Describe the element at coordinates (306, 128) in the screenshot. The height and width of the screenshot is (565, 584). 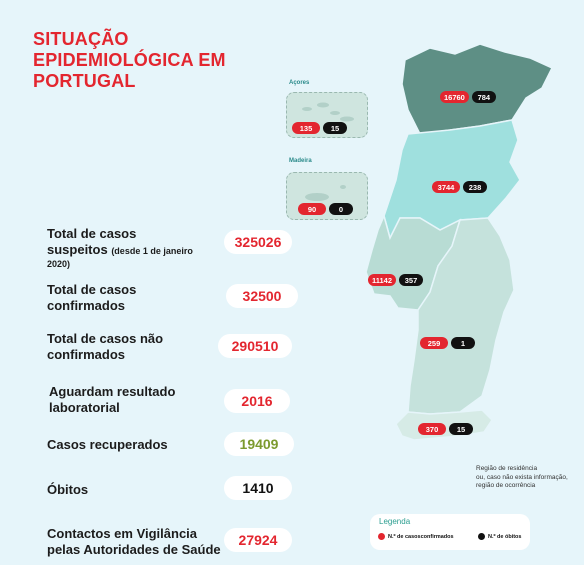
I see `badge-cases: 135` at that location.